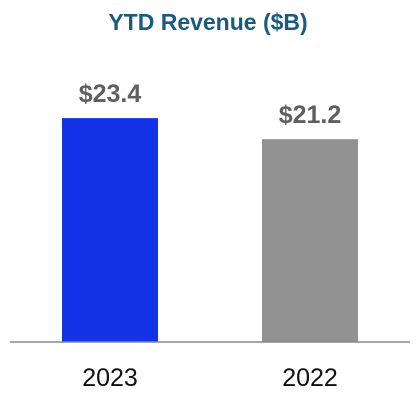 The height and width of the screenshot is (400, 420). Describe the element at coordinates (310, 240) in the screenshot. I see `bar-2022` at that location.